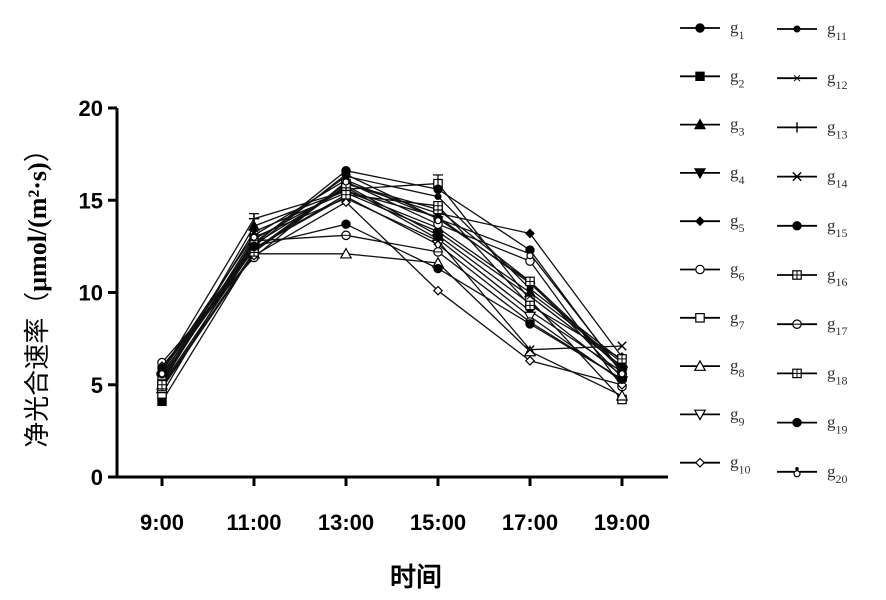 The image size is (886, 600). What do you see at coordinates (162, 522) in the screenshot?
I see `x-tick-label: 9:00` at bounding box center [162, 522].